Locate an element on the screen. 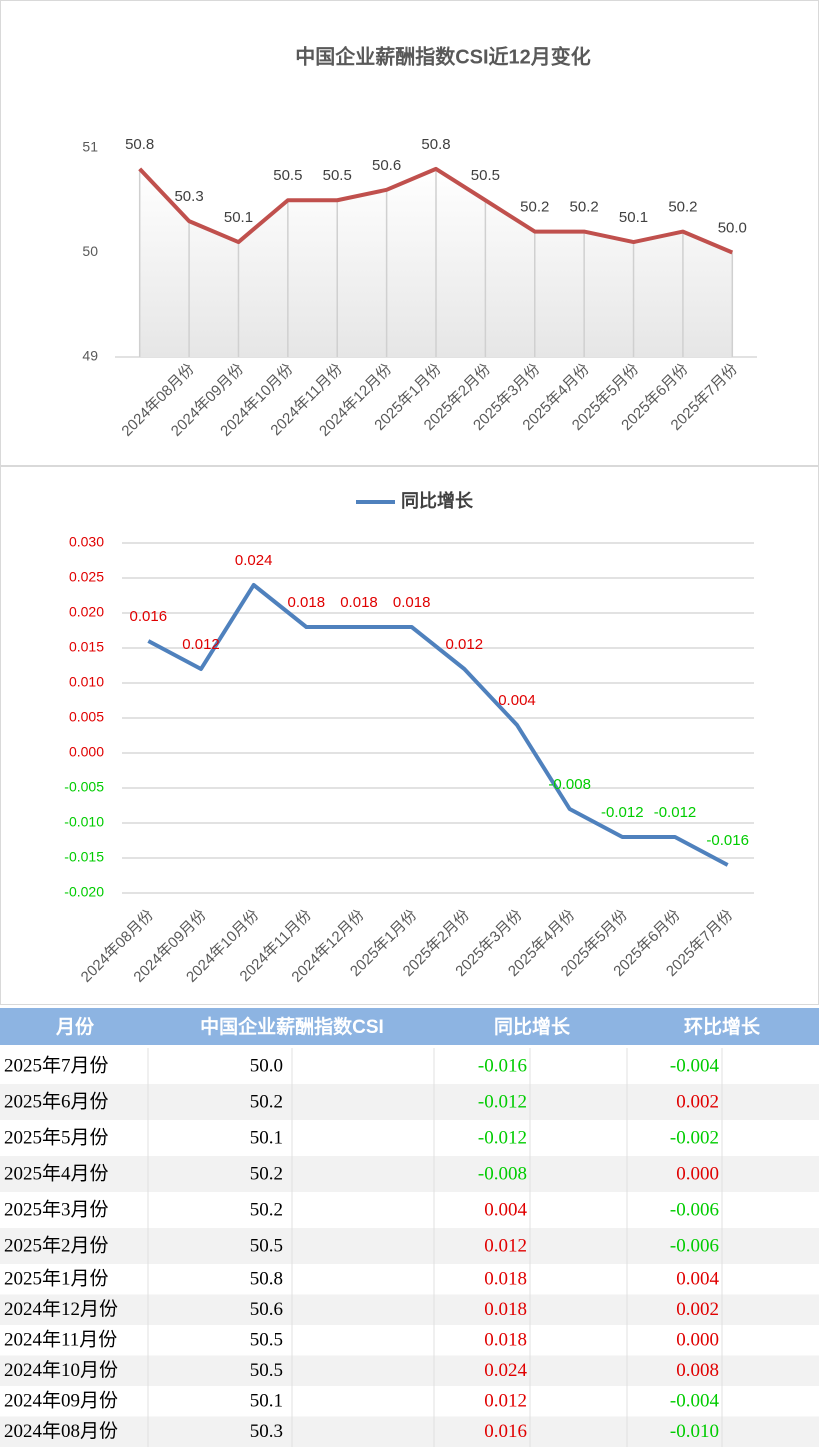 The image size is (819, 1447). data-label: 0.004 is located at coordinates (517, 700).